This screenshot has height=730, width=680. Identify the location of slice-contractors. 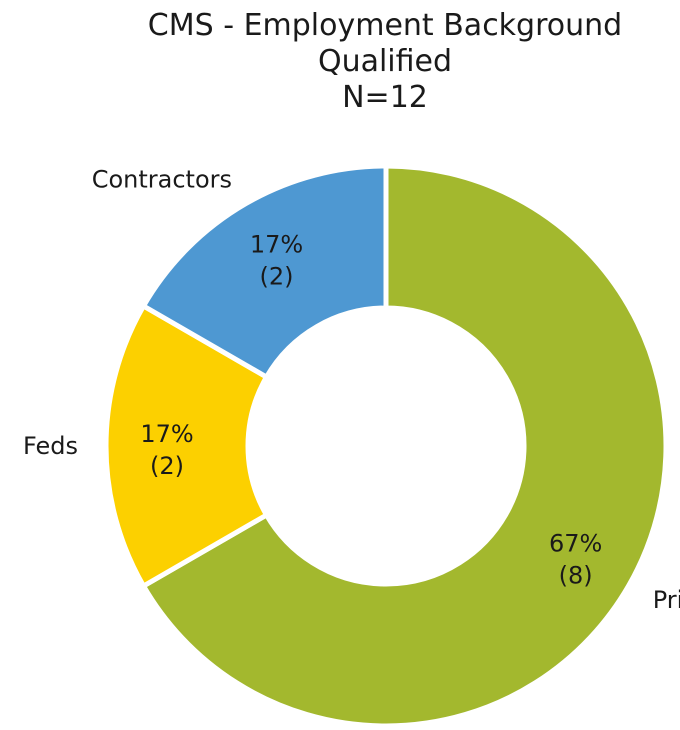
(265, 271).